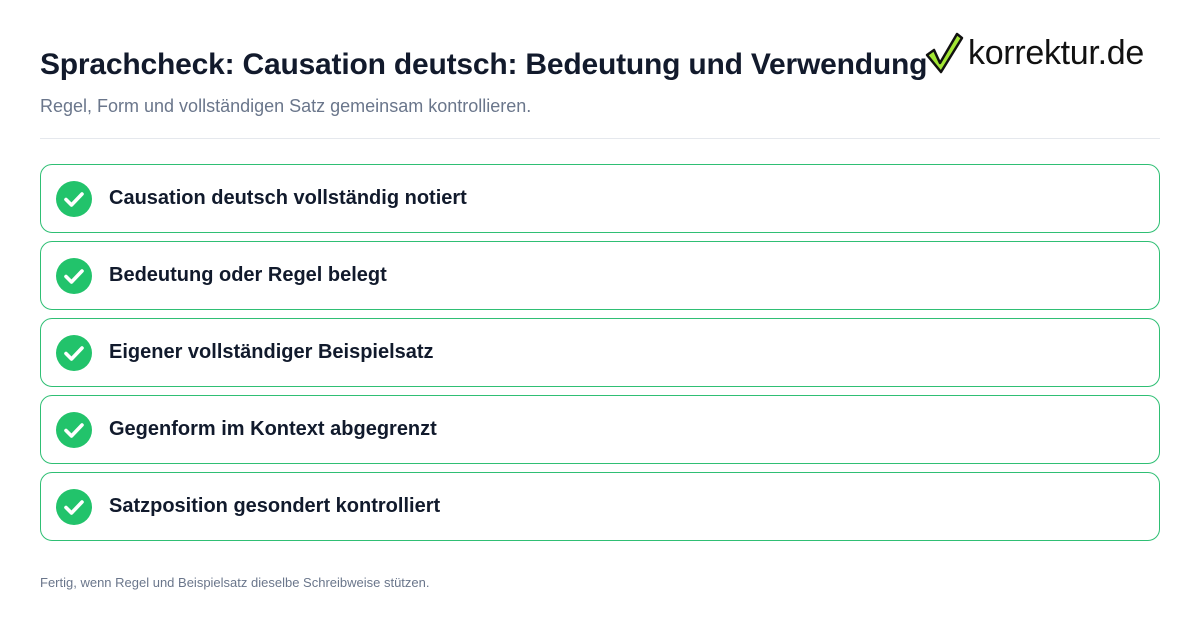 The width and height of the screenshot is (1200, 630). Describe the element at coordinates (273, 429) in the screenshot. I see `checklist-item-label: Gegenform im Kontext abgegrenzt` at that location.